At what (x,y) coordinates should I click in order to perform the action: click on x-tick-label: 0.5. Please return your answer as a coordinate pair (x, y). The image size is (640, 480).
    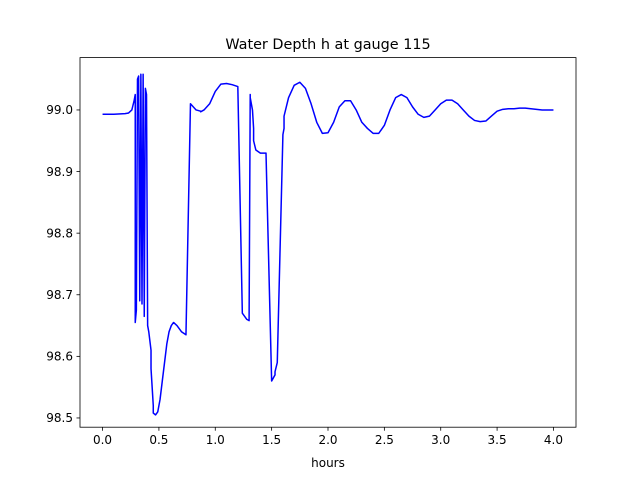
    Looking at the image, I should click on (158, 440).